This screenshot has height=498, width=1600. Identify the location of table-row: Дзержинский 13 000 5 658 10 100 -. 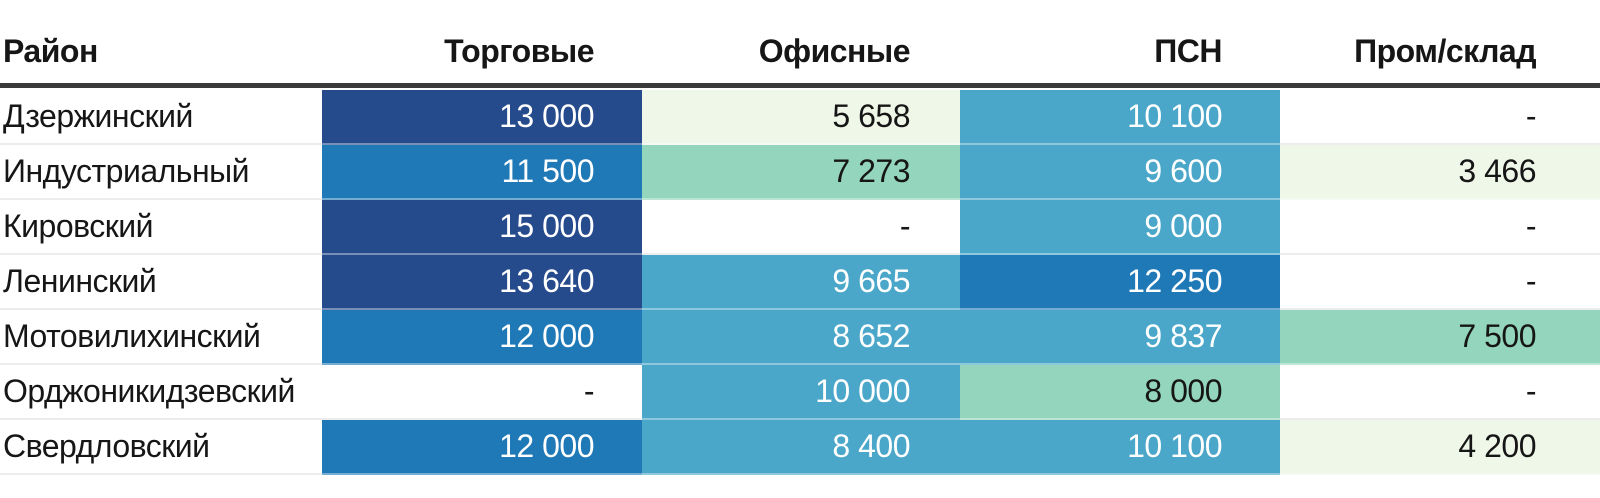
(800, 117).